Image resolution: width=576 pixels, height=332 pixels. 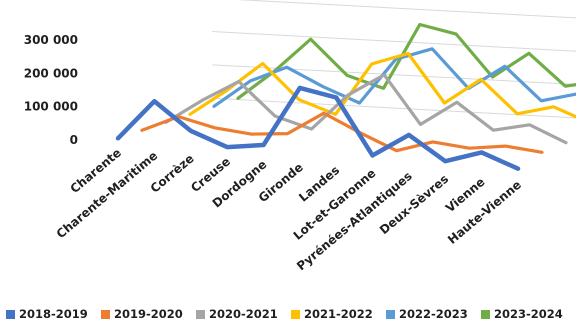 I want to click on legend-label: 2021-2022, so click(x=338, y=314).